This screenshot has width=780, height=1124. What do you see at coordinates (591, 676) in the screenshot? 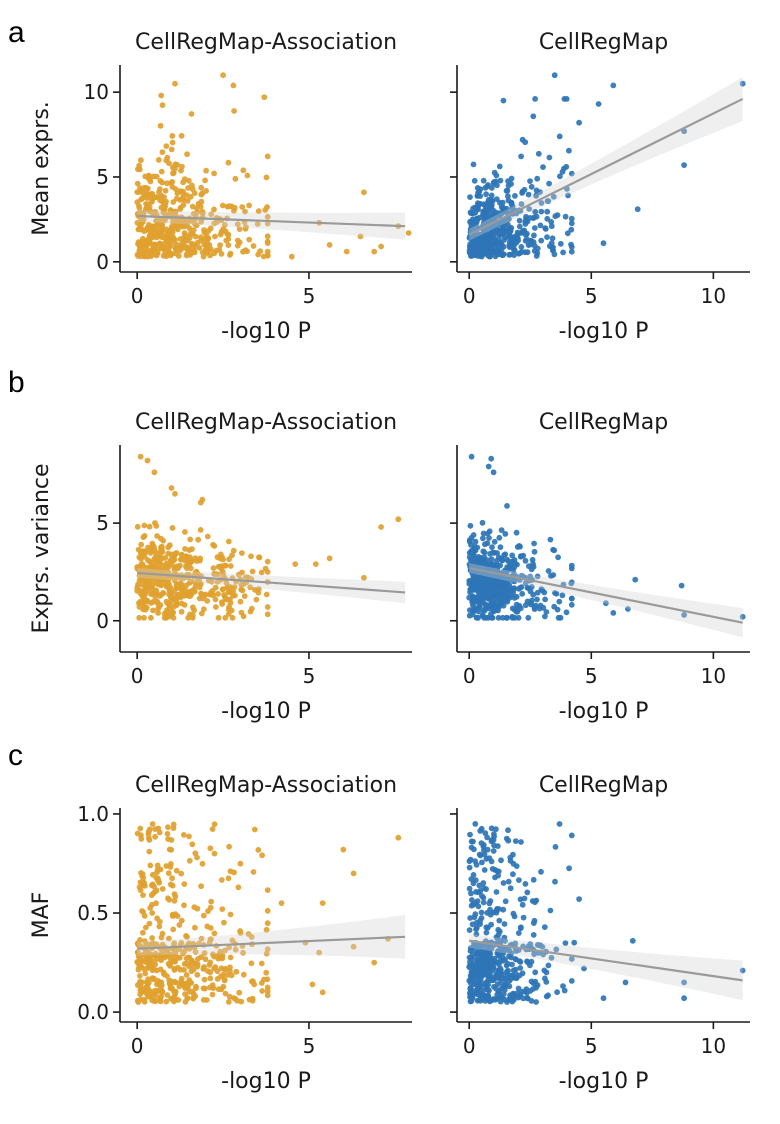
I see `x-tick-label: 5` at bounding box center [591, 676].